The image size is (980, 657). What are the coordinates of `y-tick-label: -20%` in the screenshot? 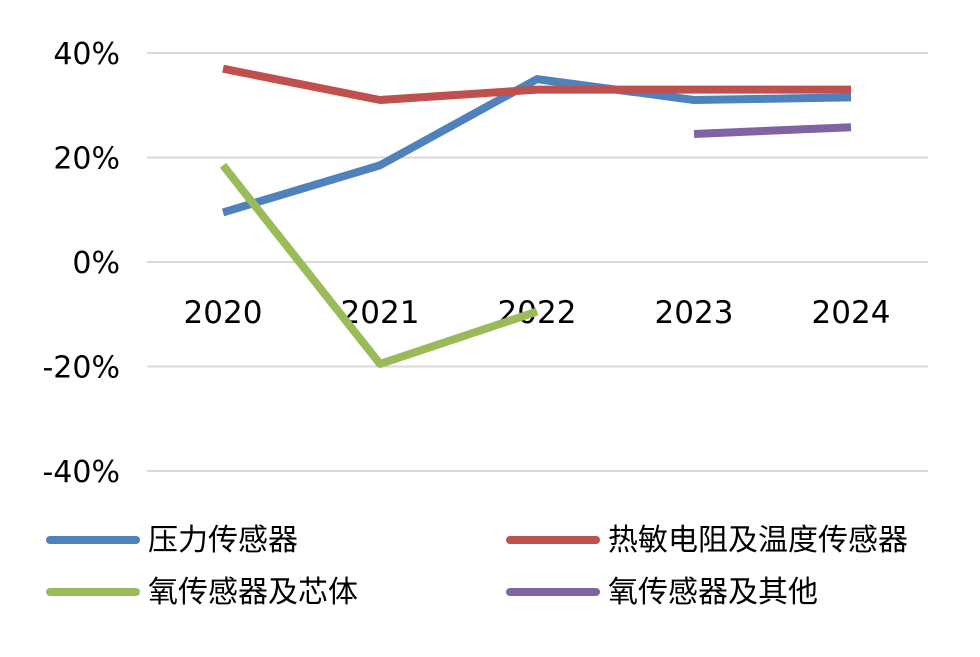 It's located at (81, 368).